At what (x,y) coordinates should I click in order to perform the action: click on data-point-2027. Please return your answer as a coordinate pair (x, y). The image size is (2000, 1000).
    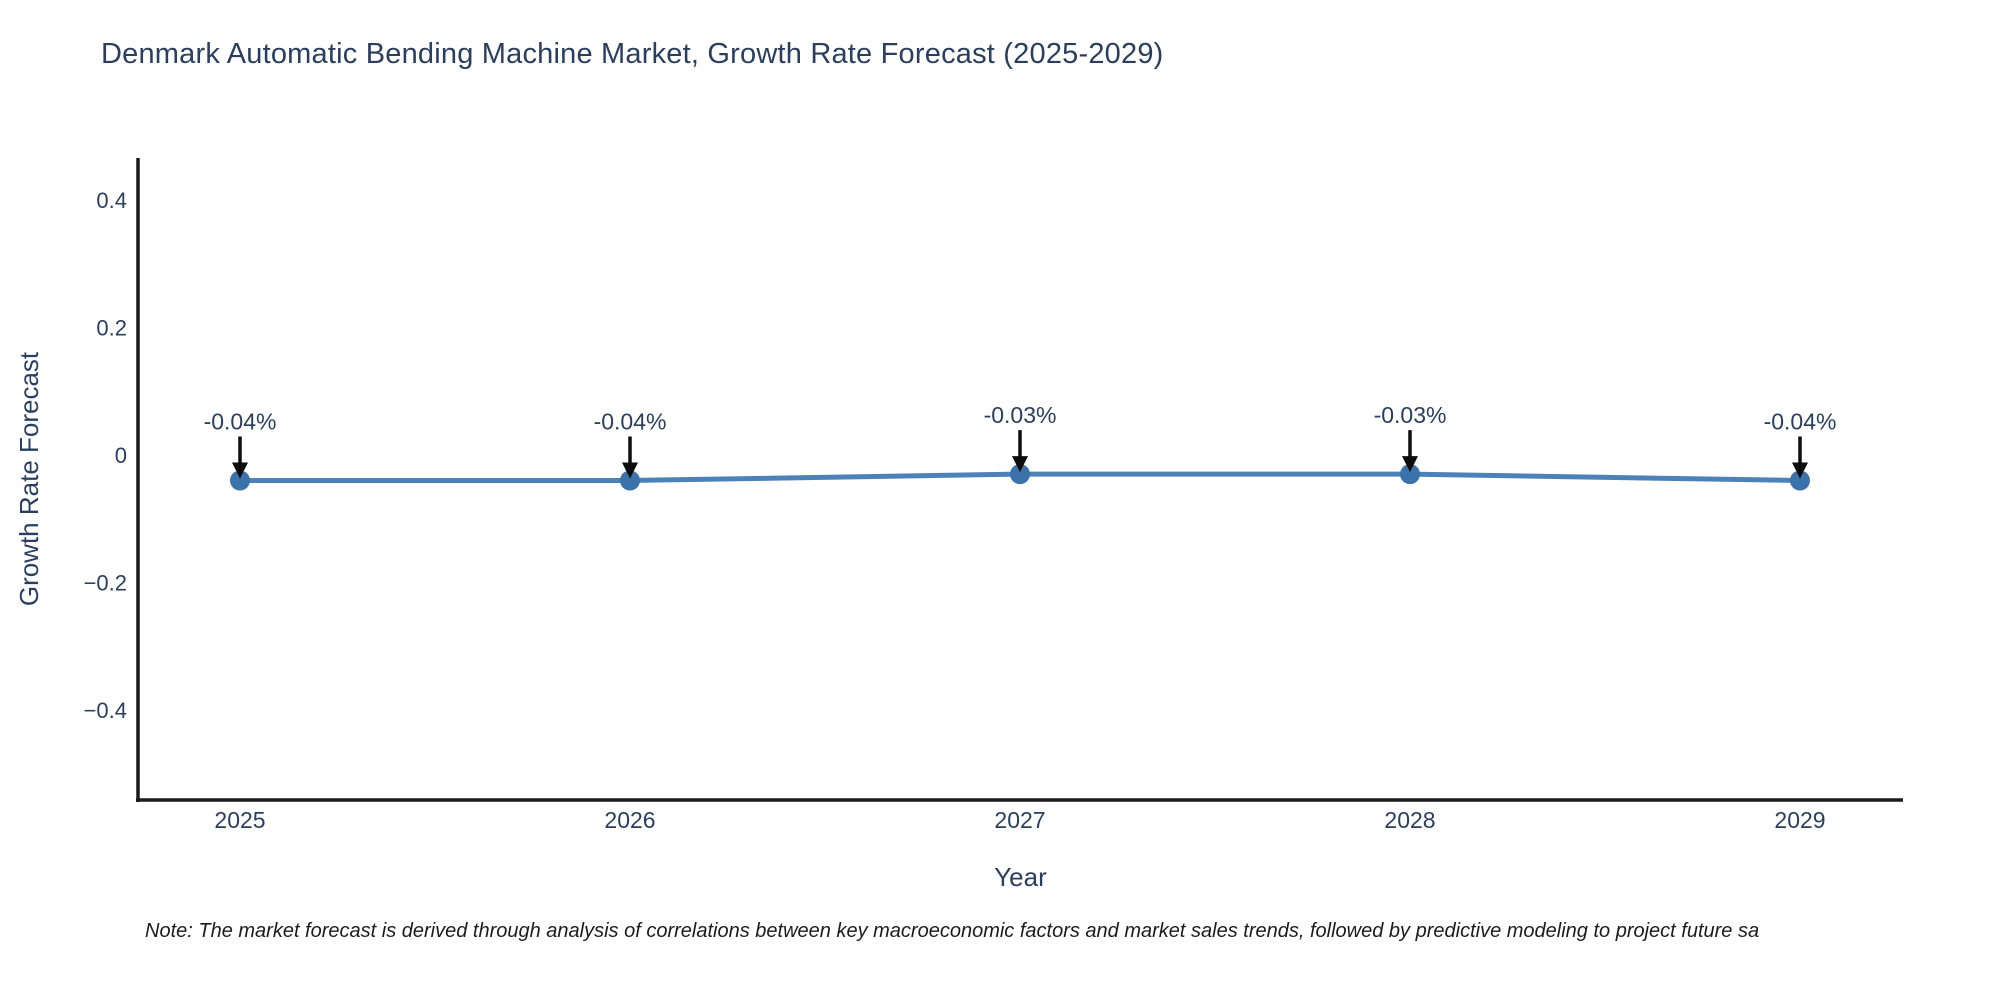
    Looking at the image, I should click on (1020, 474).